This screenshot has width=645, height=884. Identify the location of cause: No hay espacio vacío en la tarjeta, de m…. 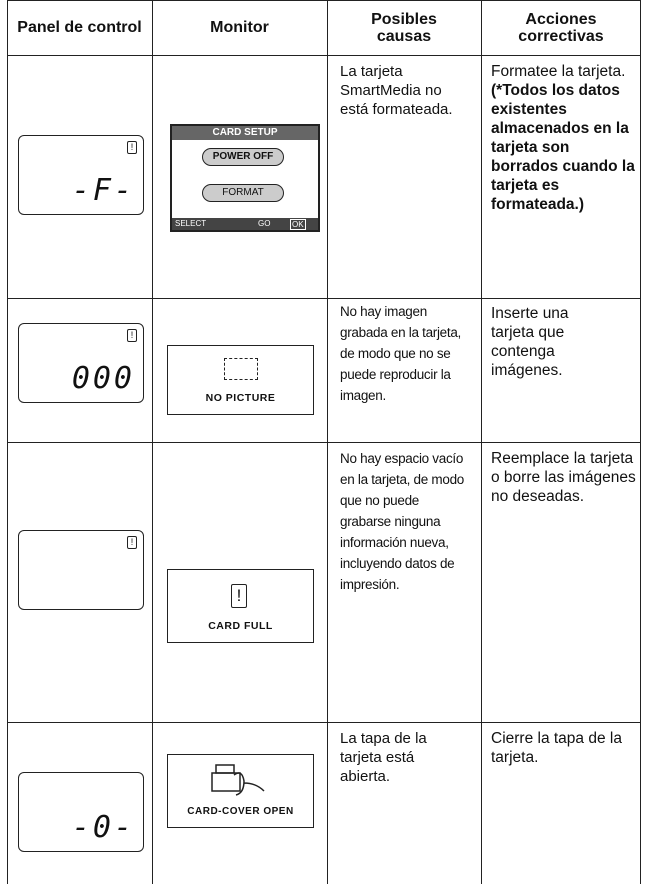
(402, 521).